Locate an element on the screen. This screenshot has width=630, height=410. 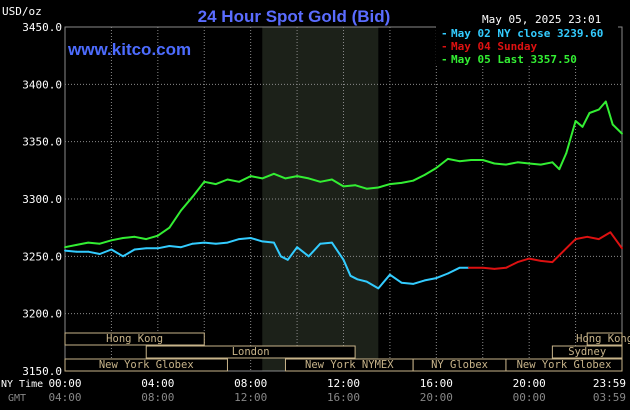
y-tick-label: 3200.0 is located at coordinates (42, 314).